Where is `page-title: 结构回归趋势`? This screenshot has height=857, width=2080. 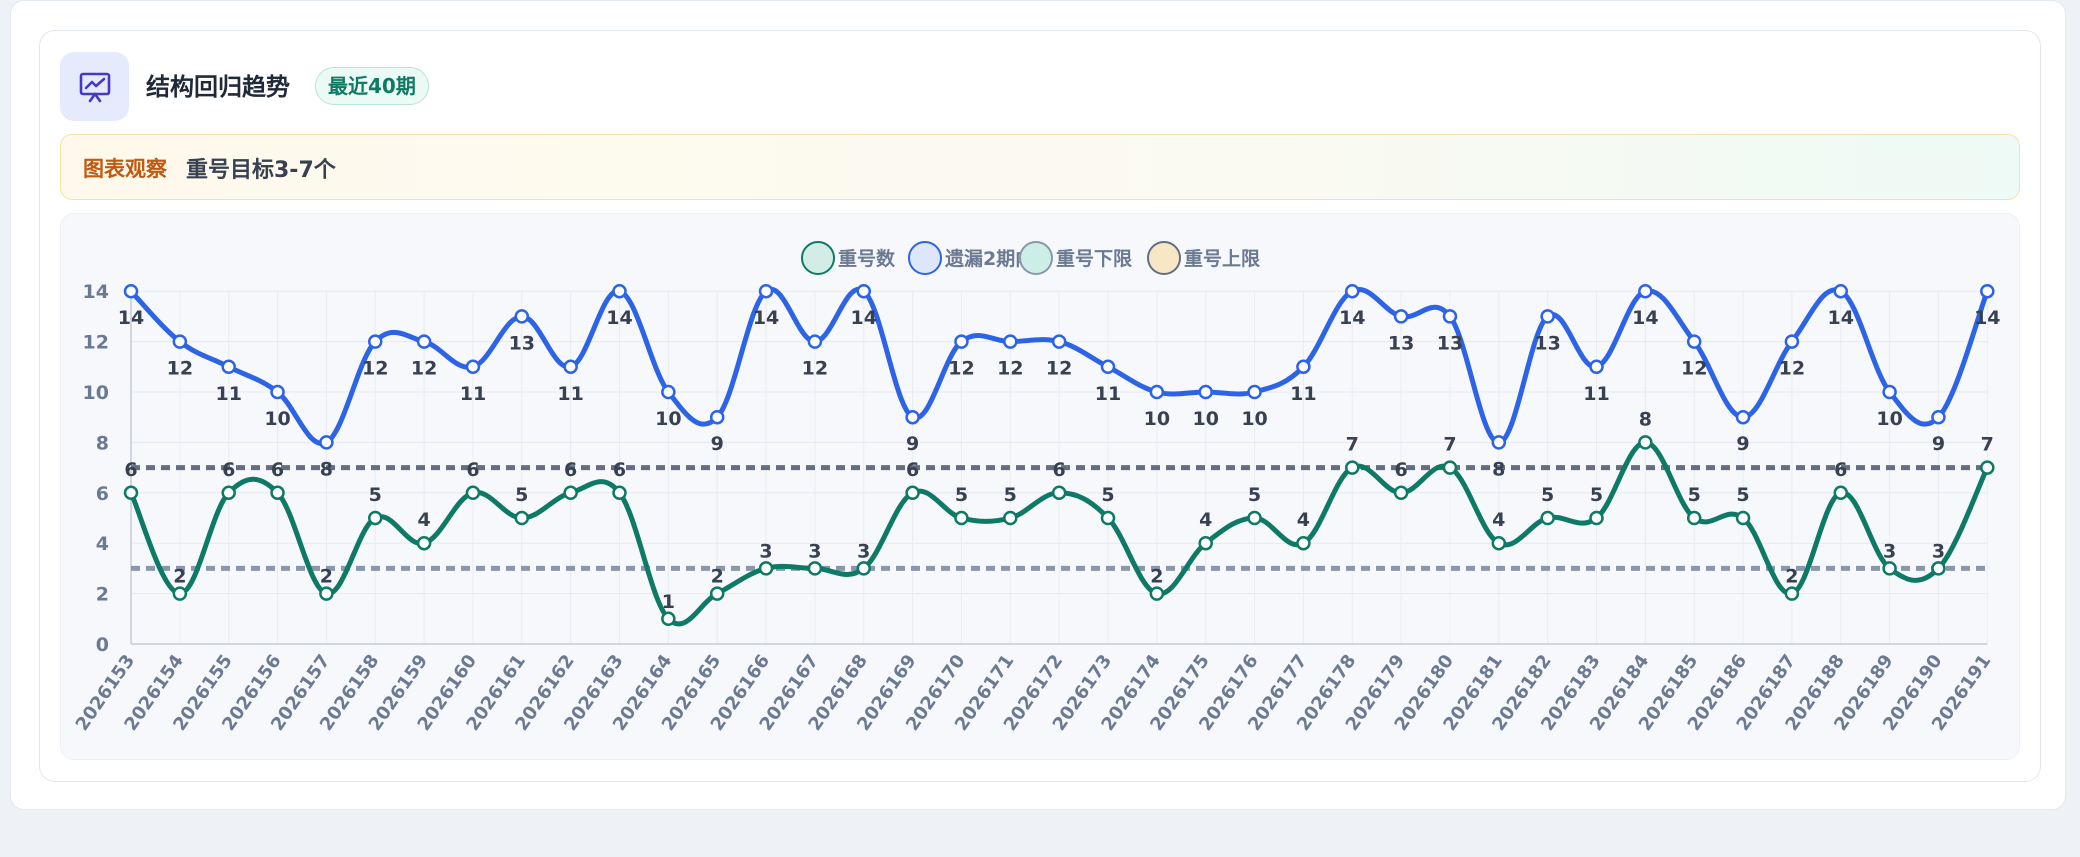
page-title: 结构回归趋势 is located at coordinates (218, 87).